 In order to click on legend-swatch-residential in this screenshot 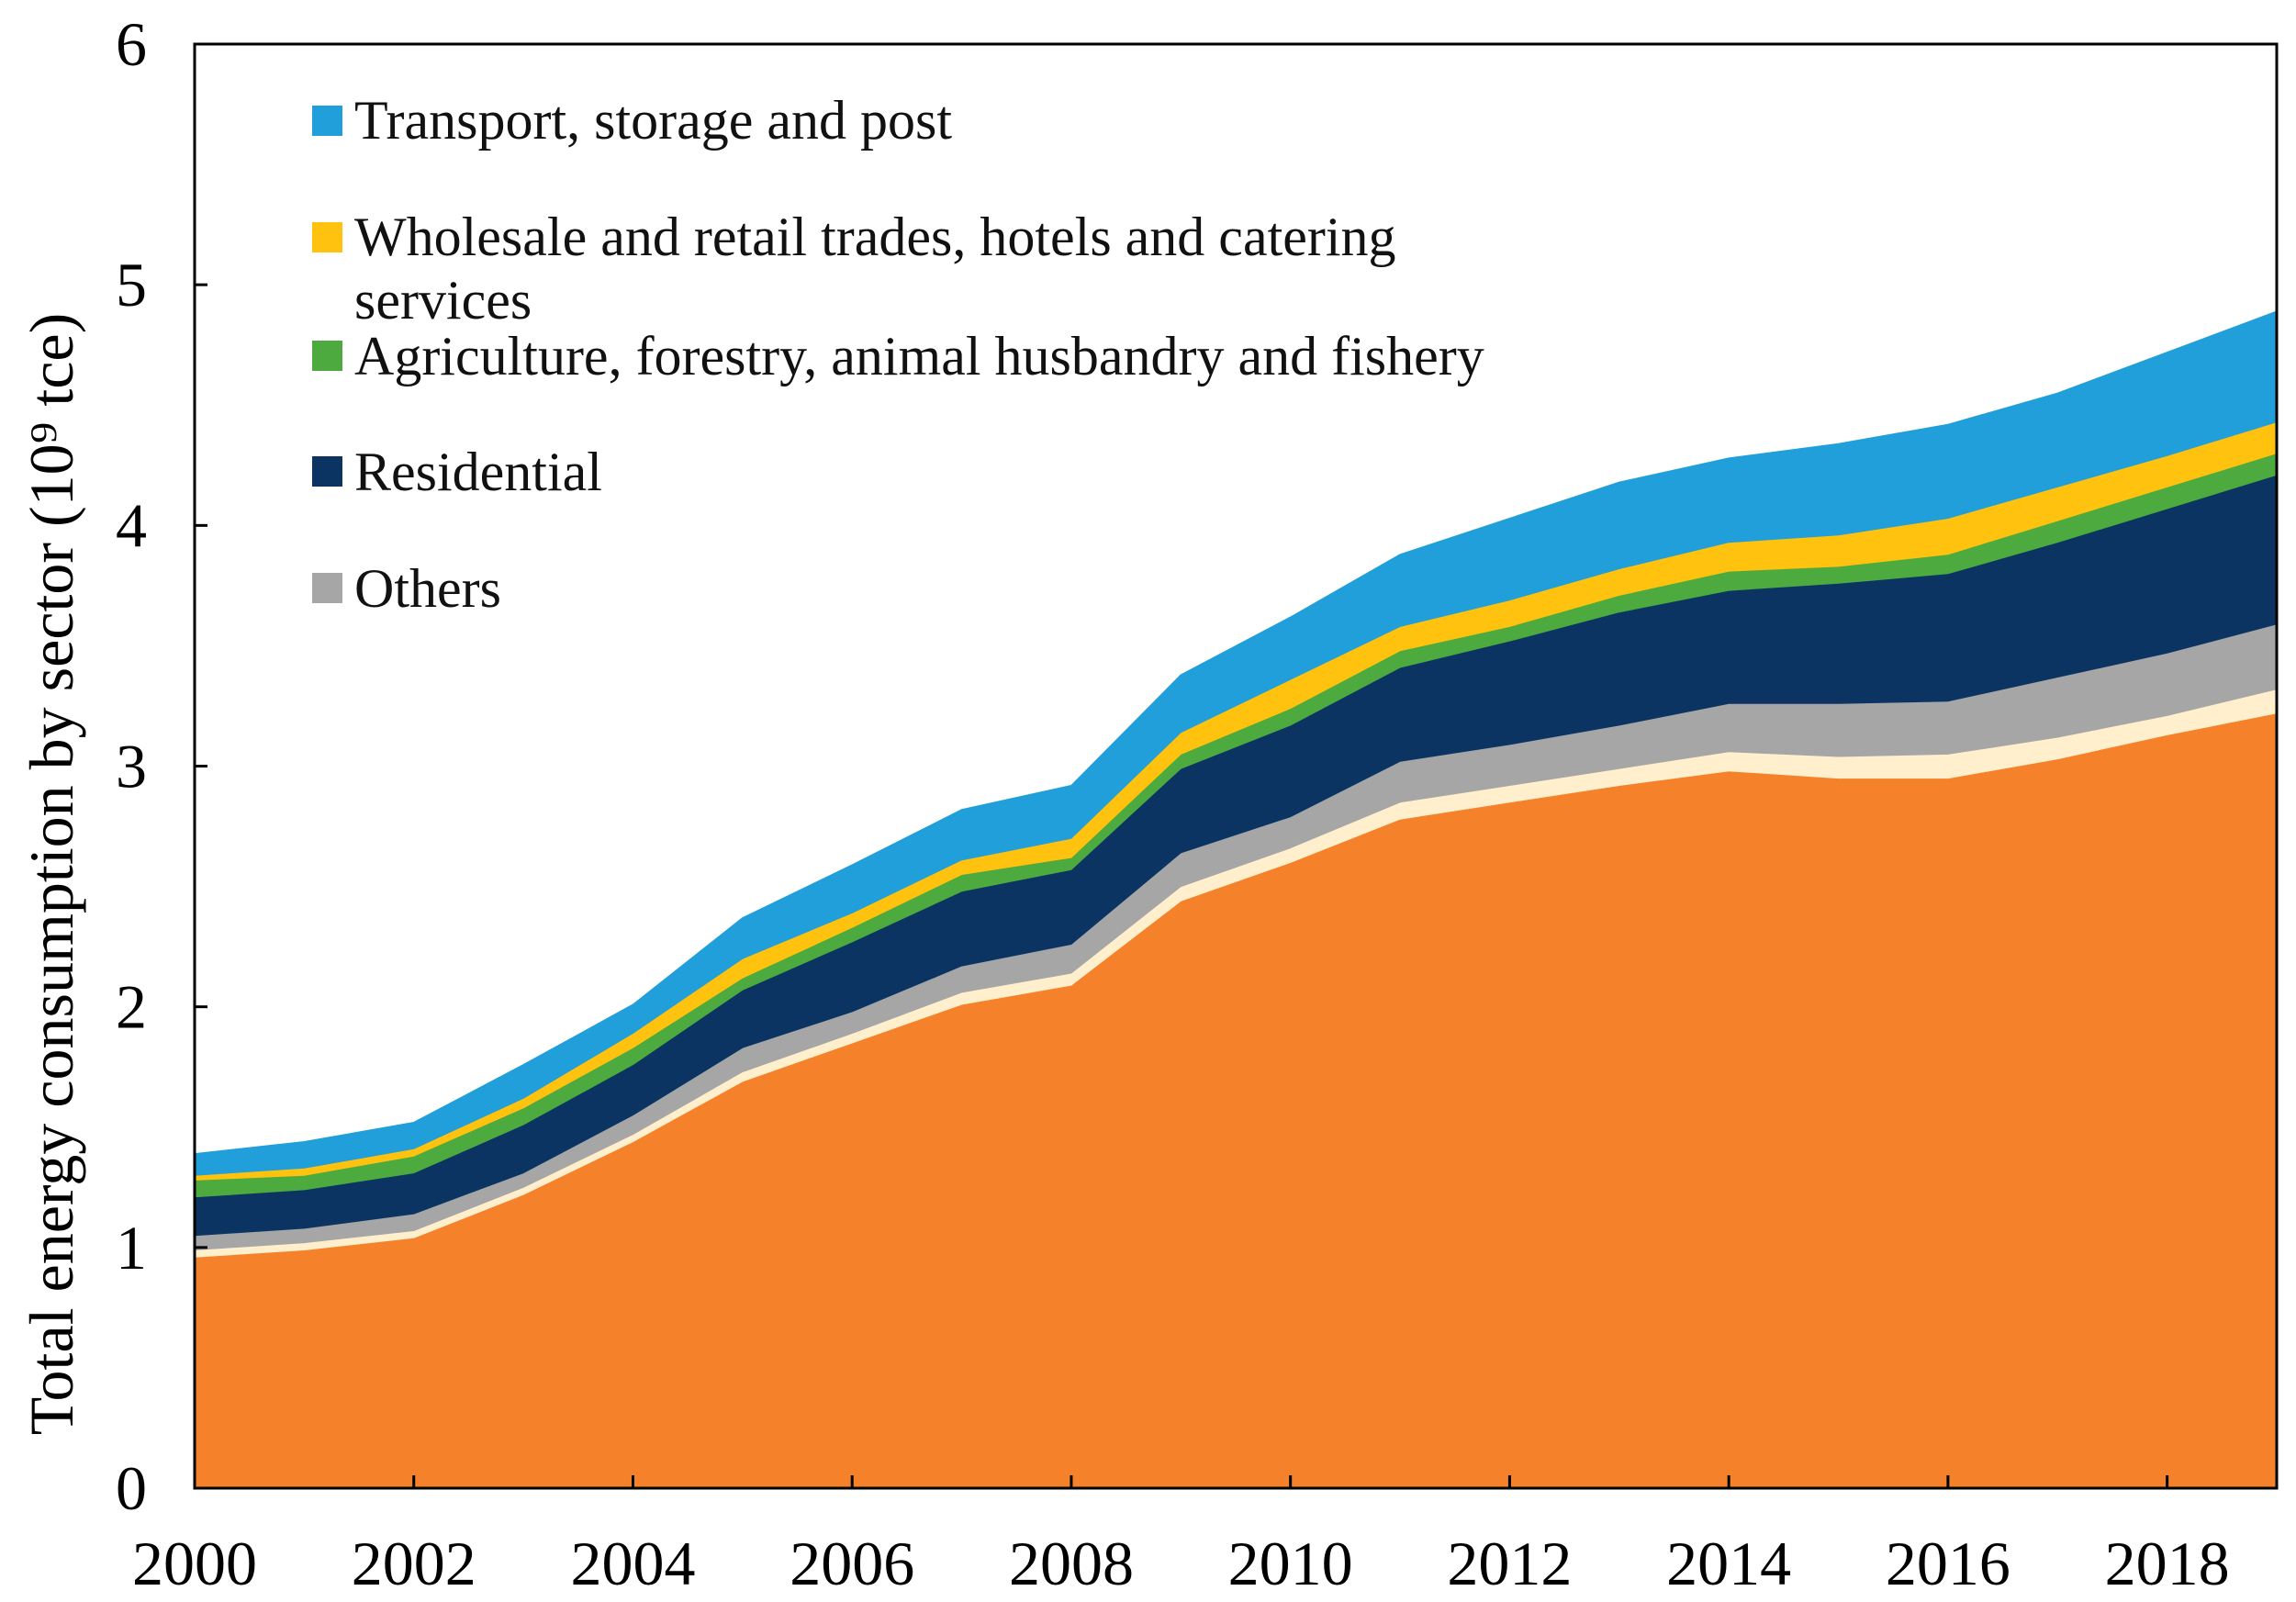, I will do `click(327, 472)`.